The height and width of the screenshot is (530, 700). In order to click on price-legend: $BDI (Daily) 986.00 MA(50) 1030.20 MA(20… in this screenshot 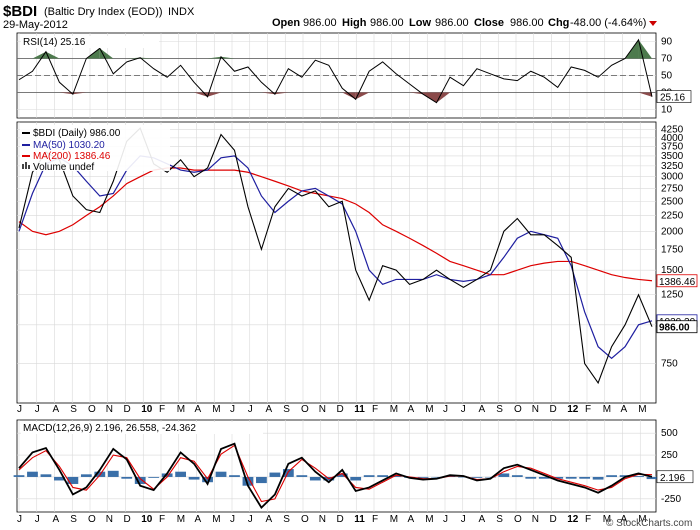, I will do `click(95, 149)`.